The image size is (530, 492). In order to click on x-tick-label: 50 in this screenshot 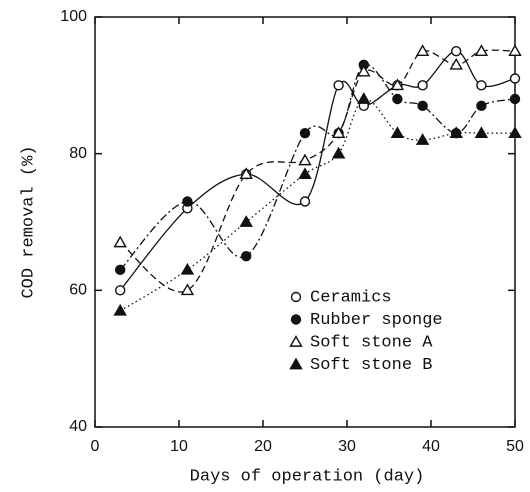, I will do `click(515, 446)`.